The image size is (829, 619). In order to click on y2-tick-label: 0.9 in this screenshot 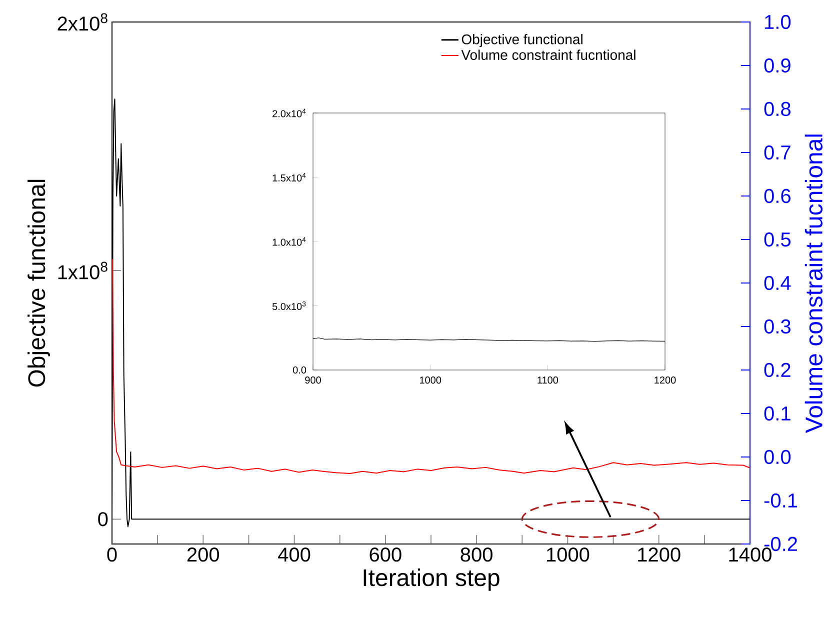, I will do `click(777, 65)`.